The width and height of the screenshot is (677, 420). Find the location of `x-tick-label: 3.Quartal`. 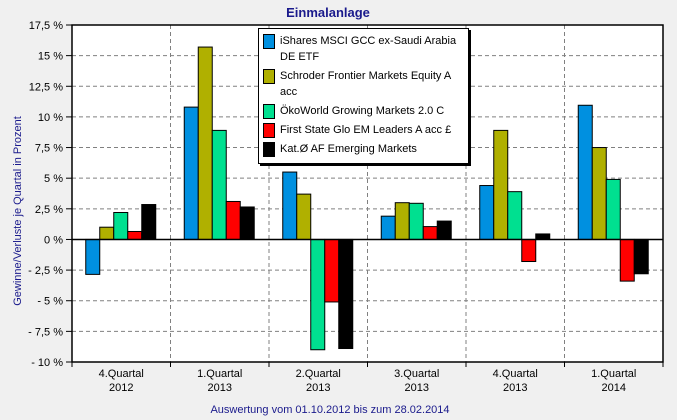

x-tick-label: 3.Quartal is located at coordinates (416, 374).